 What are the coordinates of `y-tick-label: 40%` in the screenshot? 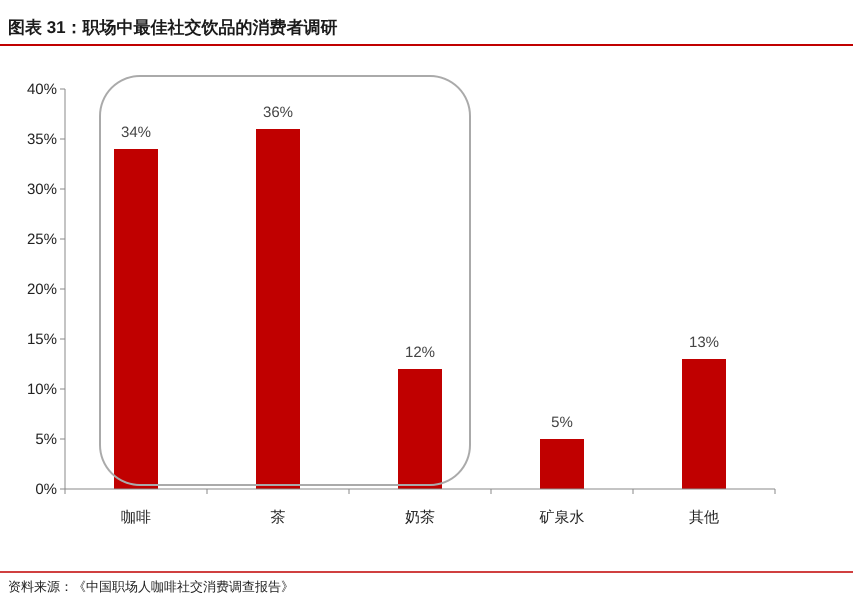 It's located at (41, 89).